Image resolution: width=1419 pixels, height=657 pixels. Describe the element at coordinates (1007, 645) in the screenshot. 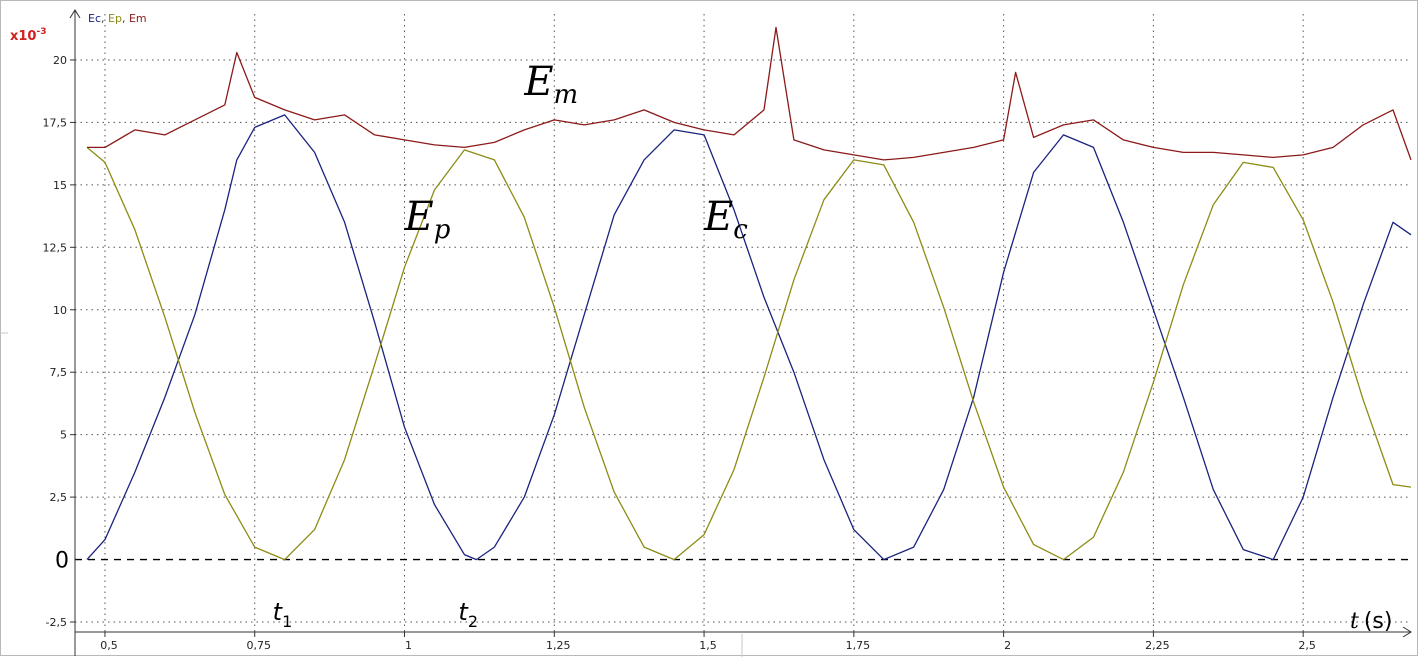

I see `x-tick-label: 2` at that location.